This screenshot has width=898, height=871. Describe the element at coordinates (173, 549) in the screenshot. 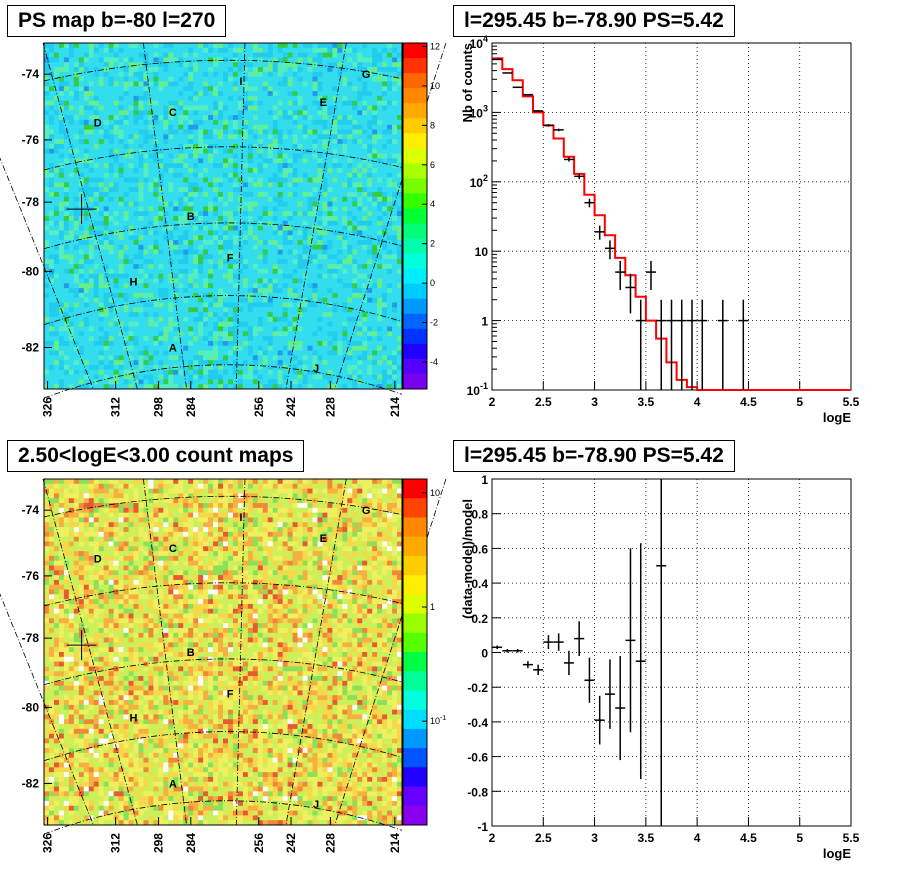

I see `region-label-c: C` at that location.